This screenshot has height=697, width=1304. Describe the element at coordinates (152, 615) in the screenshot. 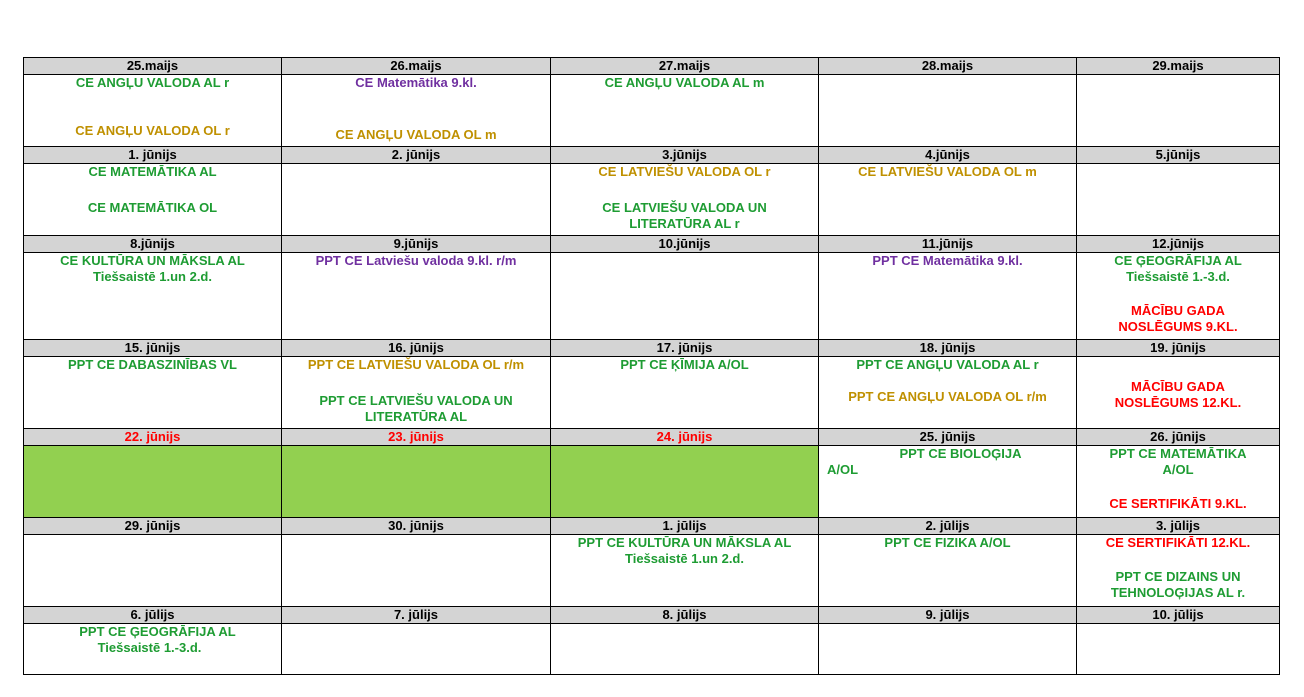

I see `date-header: 6. jūlijs` at that location.